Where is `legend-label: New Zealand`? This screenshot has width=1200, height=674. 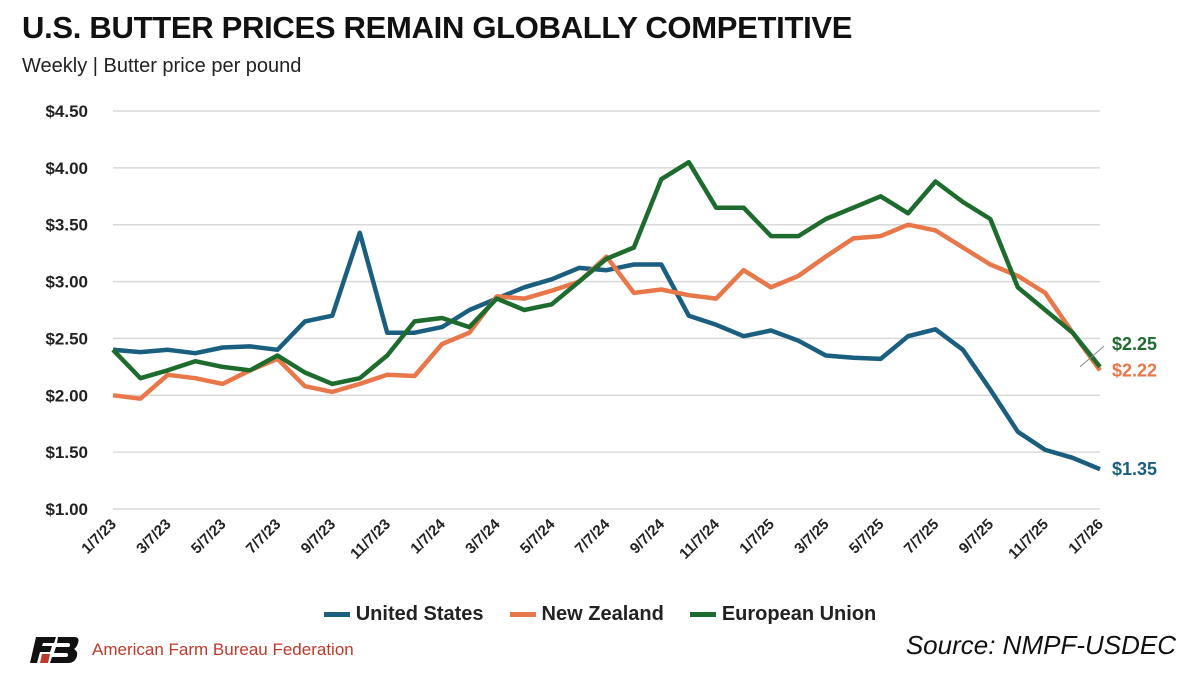 legend-label: New Zealand is located at coordinates (602, 614).